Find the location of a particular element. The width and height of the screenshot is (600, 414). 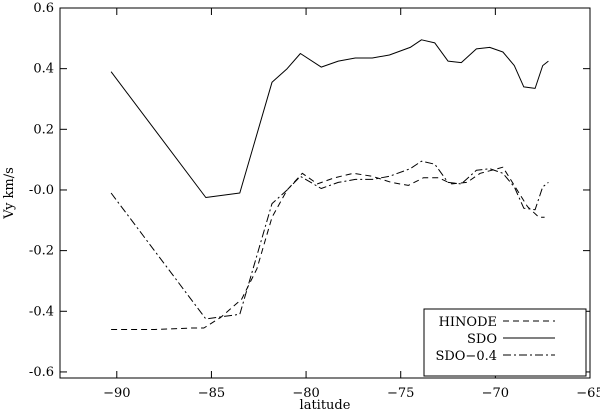

y-tick-label: 0.6 is located at coordinates (43, 8).